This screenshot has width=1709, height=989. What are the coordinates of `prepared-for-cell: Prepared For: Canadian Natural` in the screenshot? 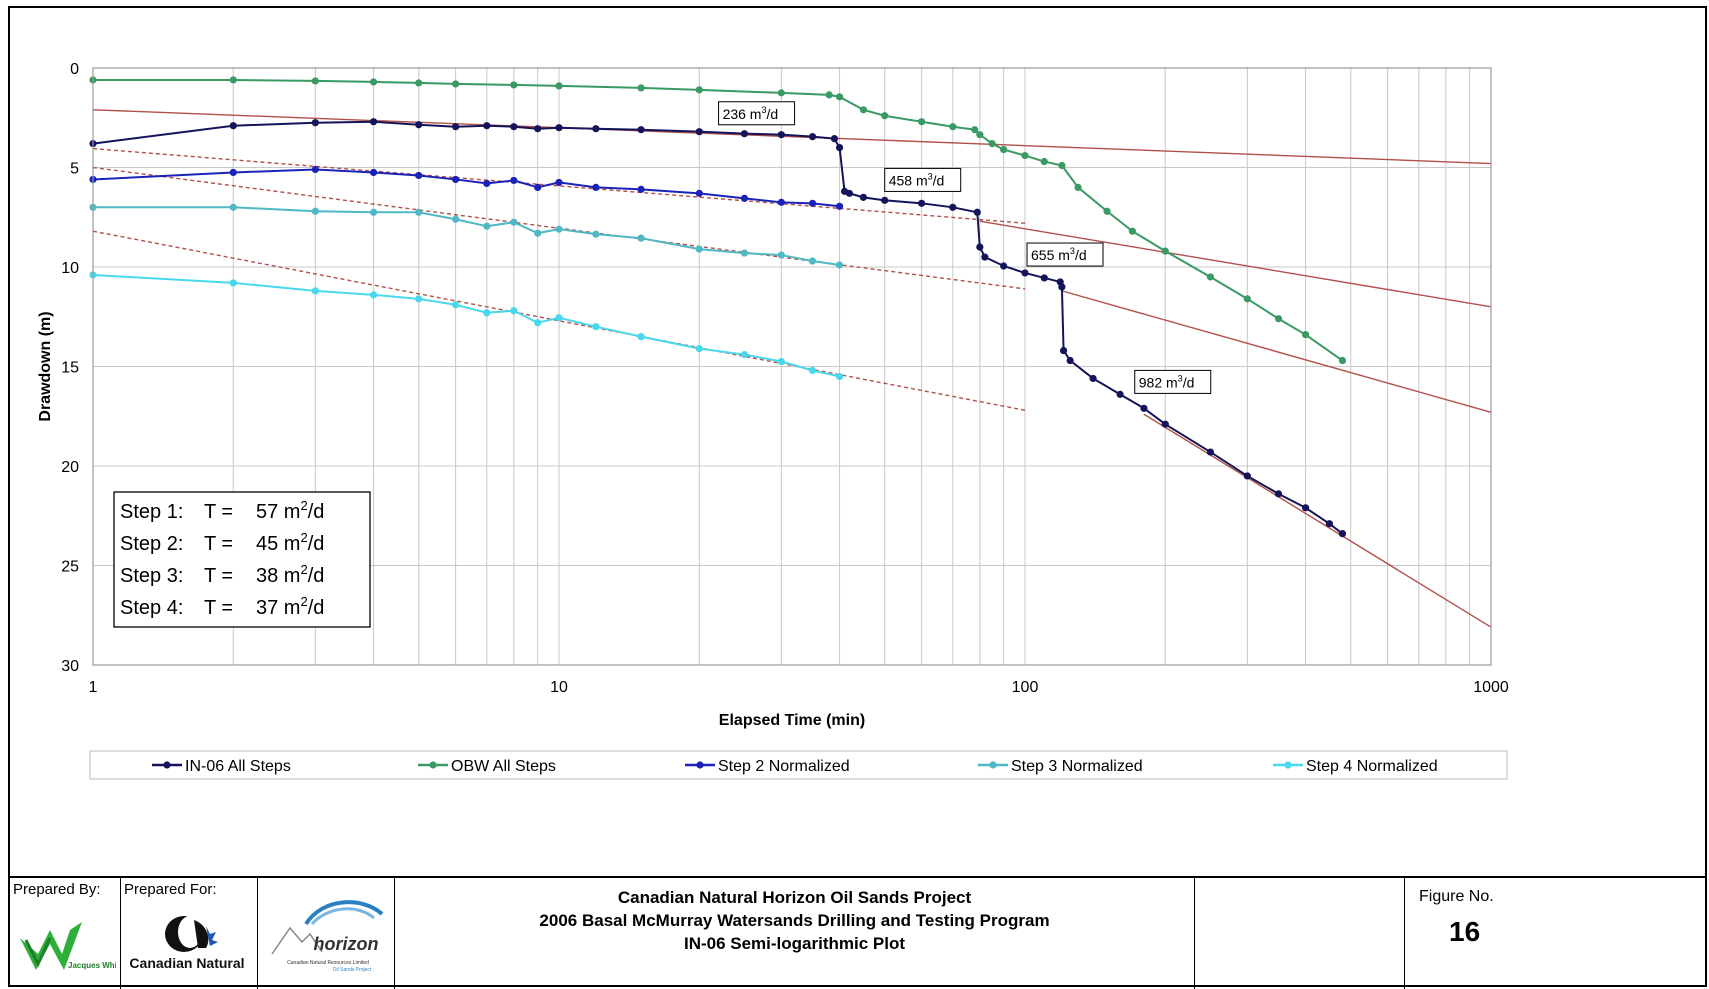 It's located at (189, 933).